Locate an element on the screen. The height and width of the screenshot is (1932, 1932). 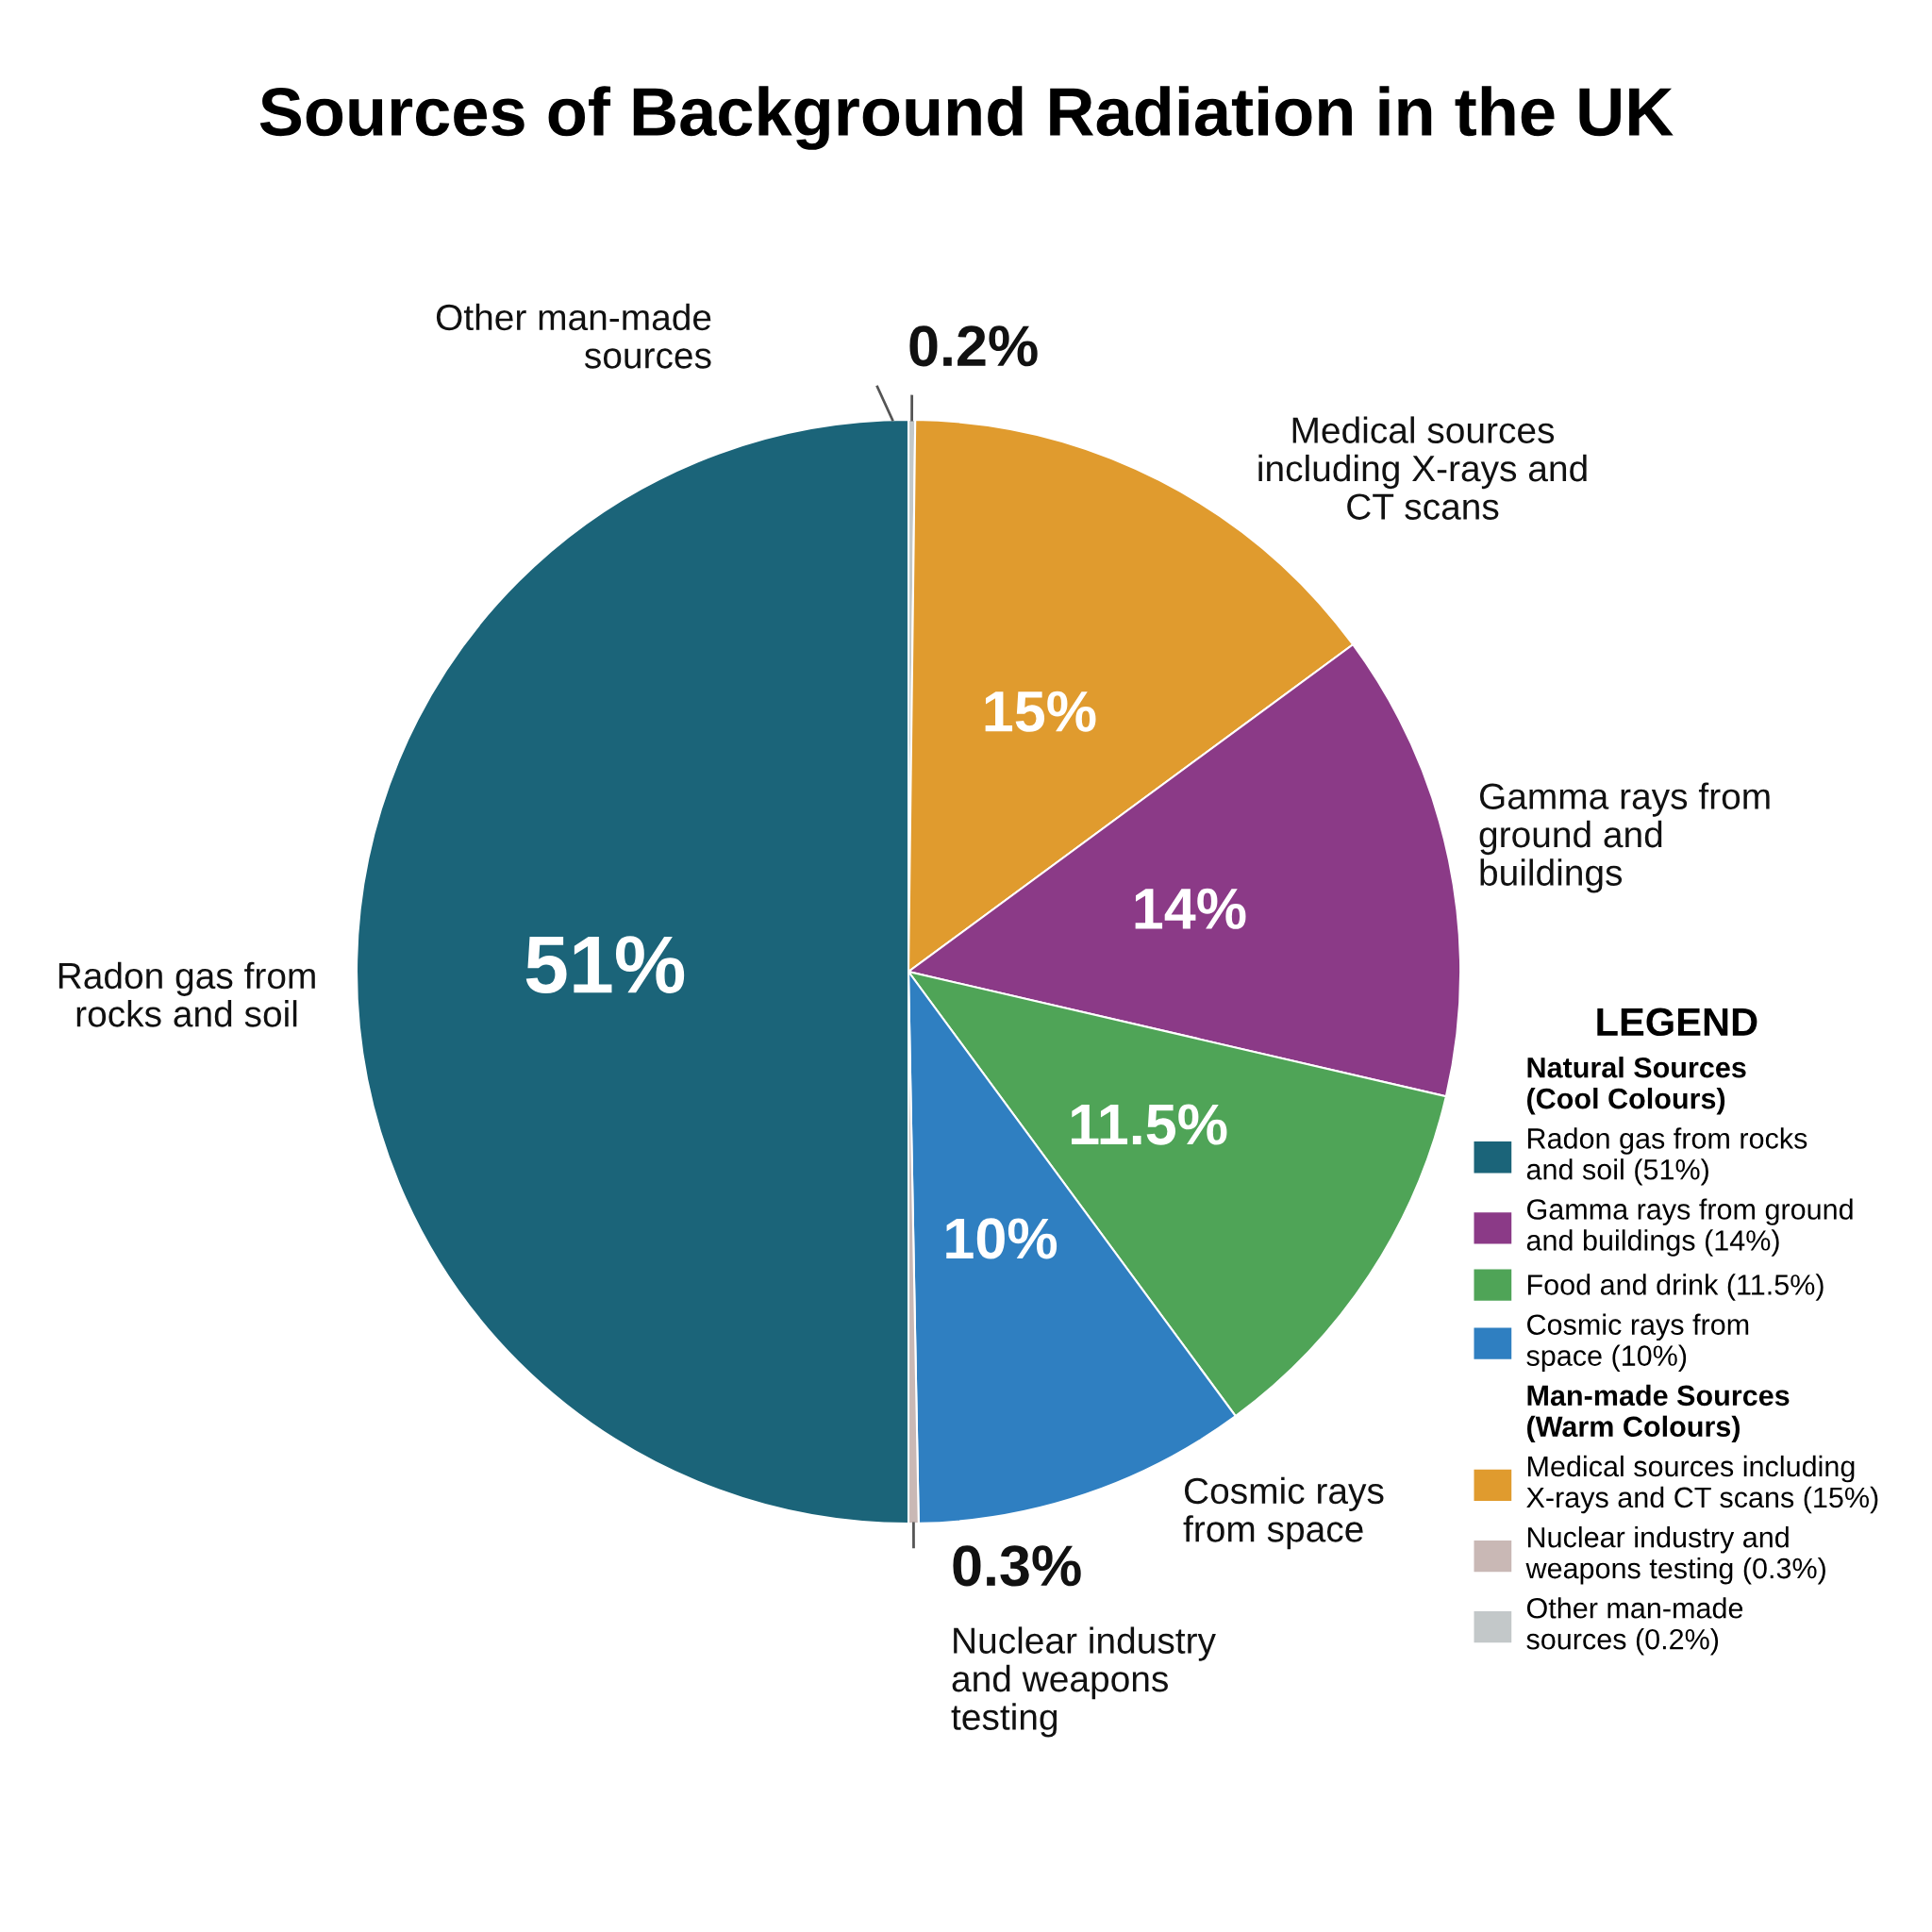
text: Other man-made sources is located at coordinates (573, 336).